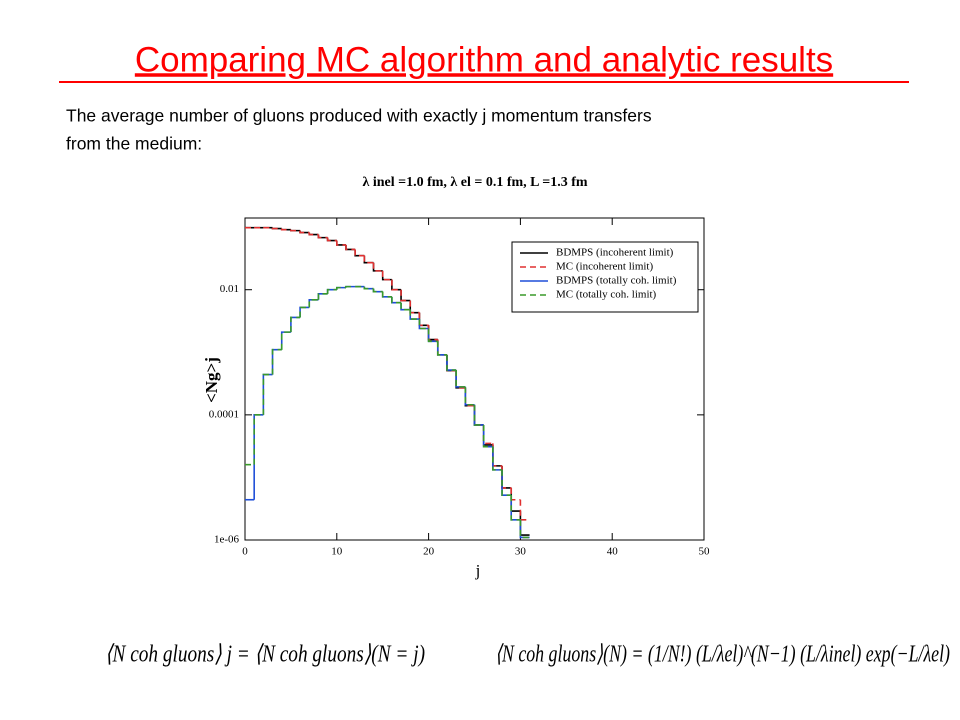 This screenshot has height=720, width=960. Describe the element at coordinates (615, 253) in the screenshot. I see `legend-label: BDMPS (incoherent limit)` at that location.